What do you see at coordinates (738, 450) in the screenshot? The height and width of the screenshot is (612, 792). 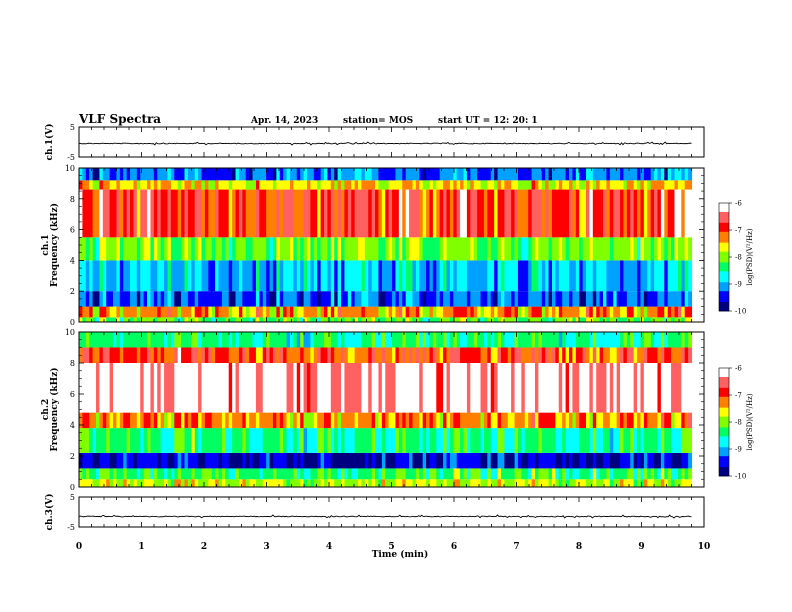 I see `colorbar-tick-label: -9` at bounding box center [738, 450].